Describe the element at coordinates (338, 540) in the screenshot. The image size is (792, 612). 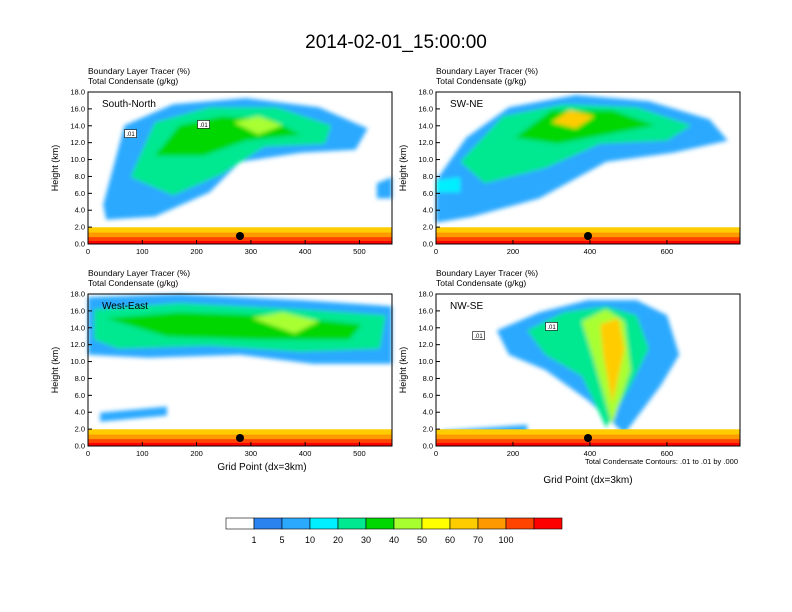
I see `colorbar-label: 20` at that location.